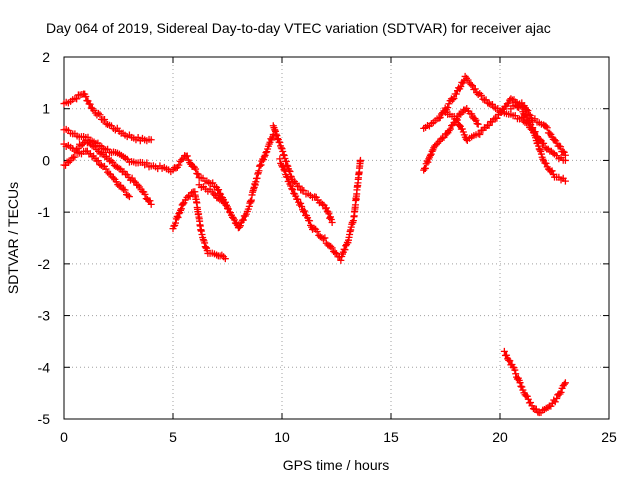 The width and height of the screenshot is (640, 480). Describe the element at coordinates (44, 212) in the screenshot. I see `y-tick-label: -1` at that location.